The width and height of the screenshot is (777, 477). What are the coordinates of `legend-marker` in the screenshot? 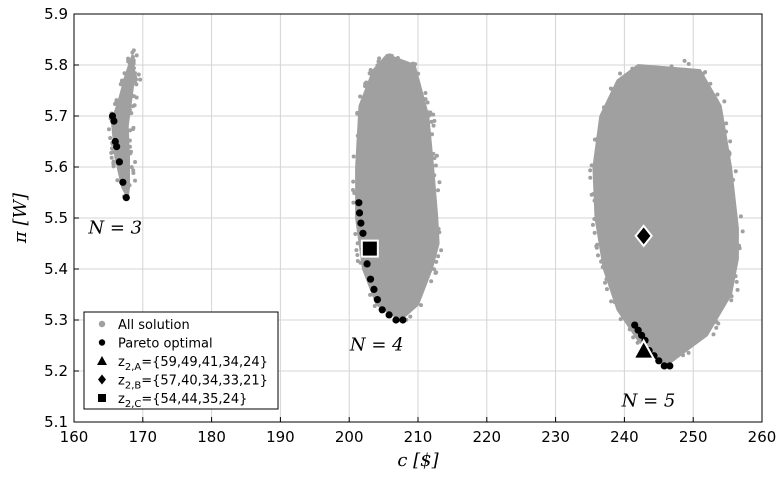 It's located at (102, 360).